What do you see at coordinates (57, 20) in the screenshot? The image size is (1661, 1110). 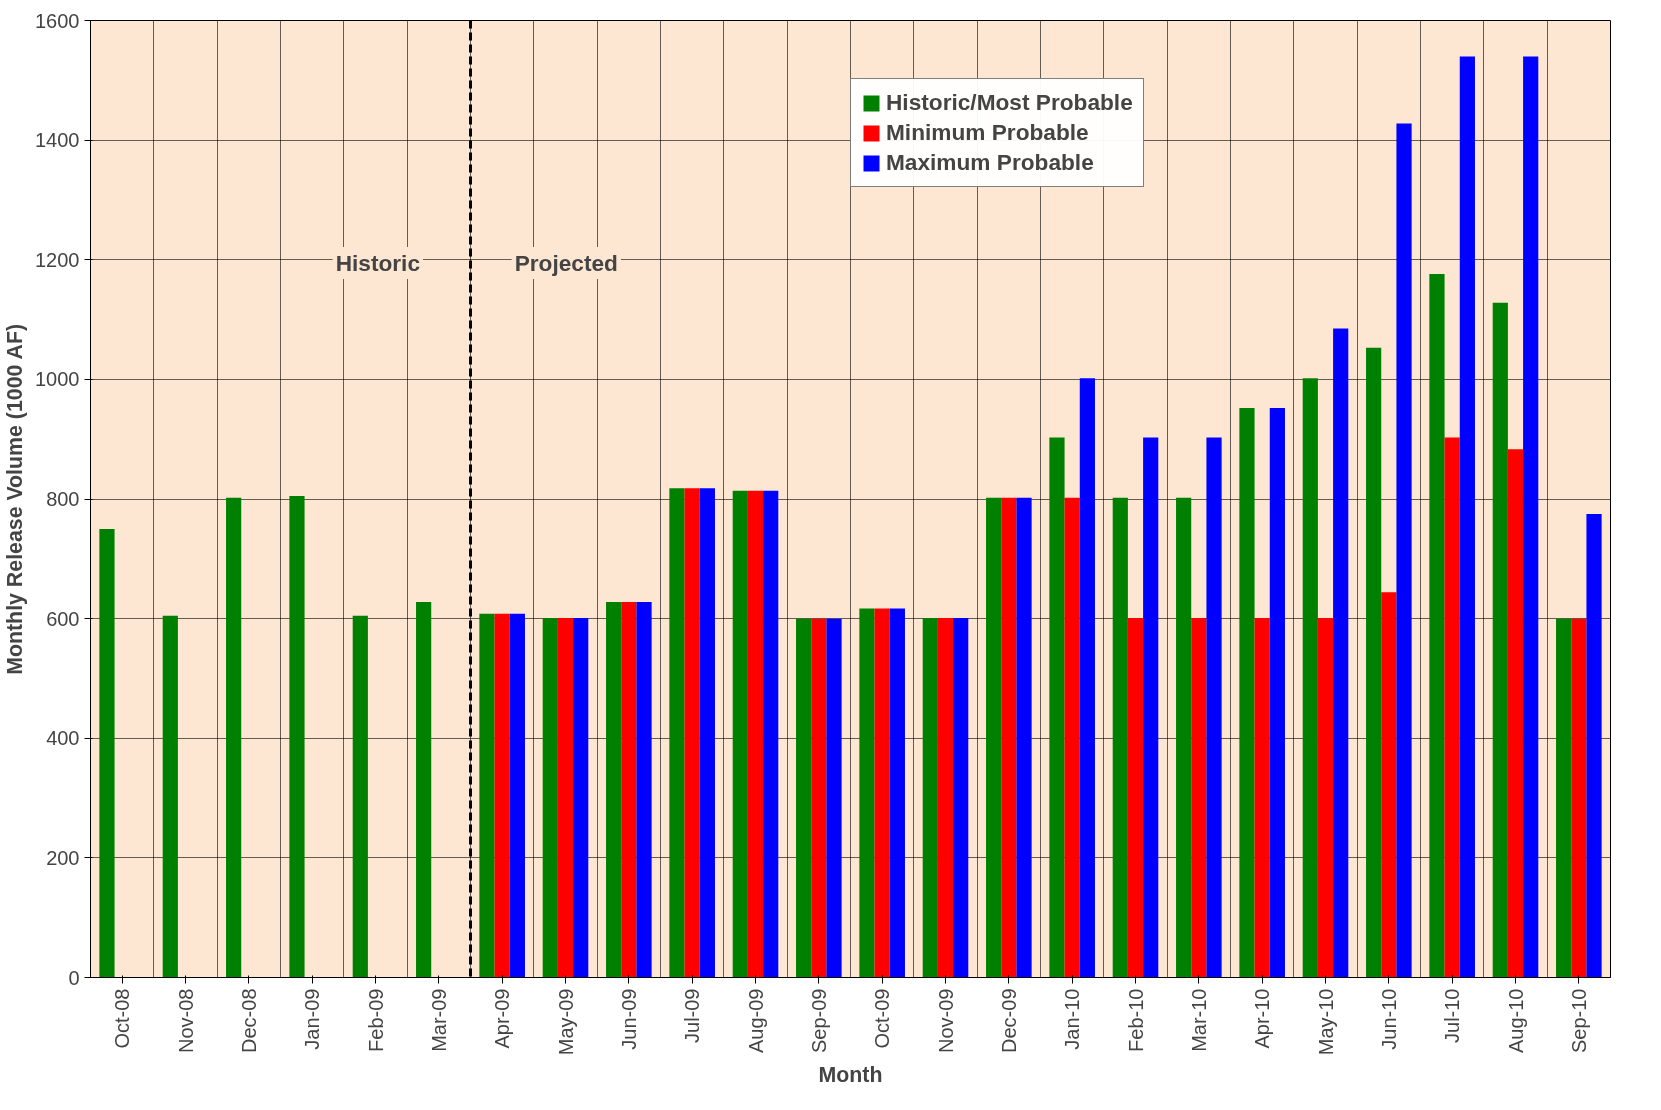 I see `y-tick-label: 1600` at bounding box center [57, 20].